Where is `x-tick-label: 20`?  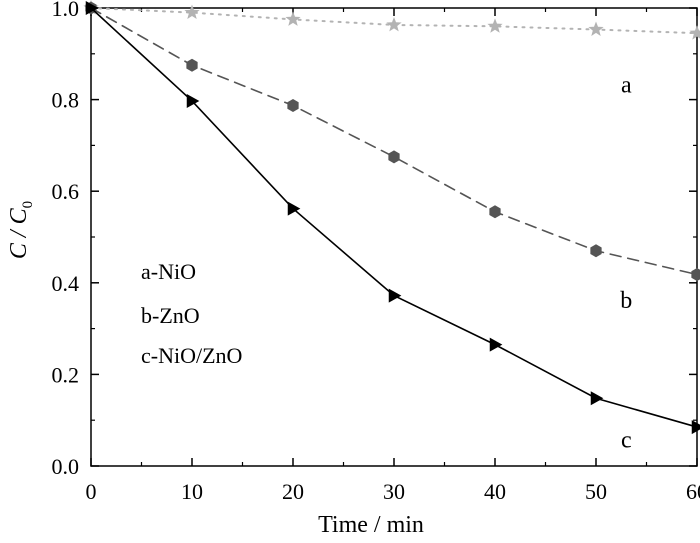
x-tick-label: 20 is located at coordinates (293, 491).